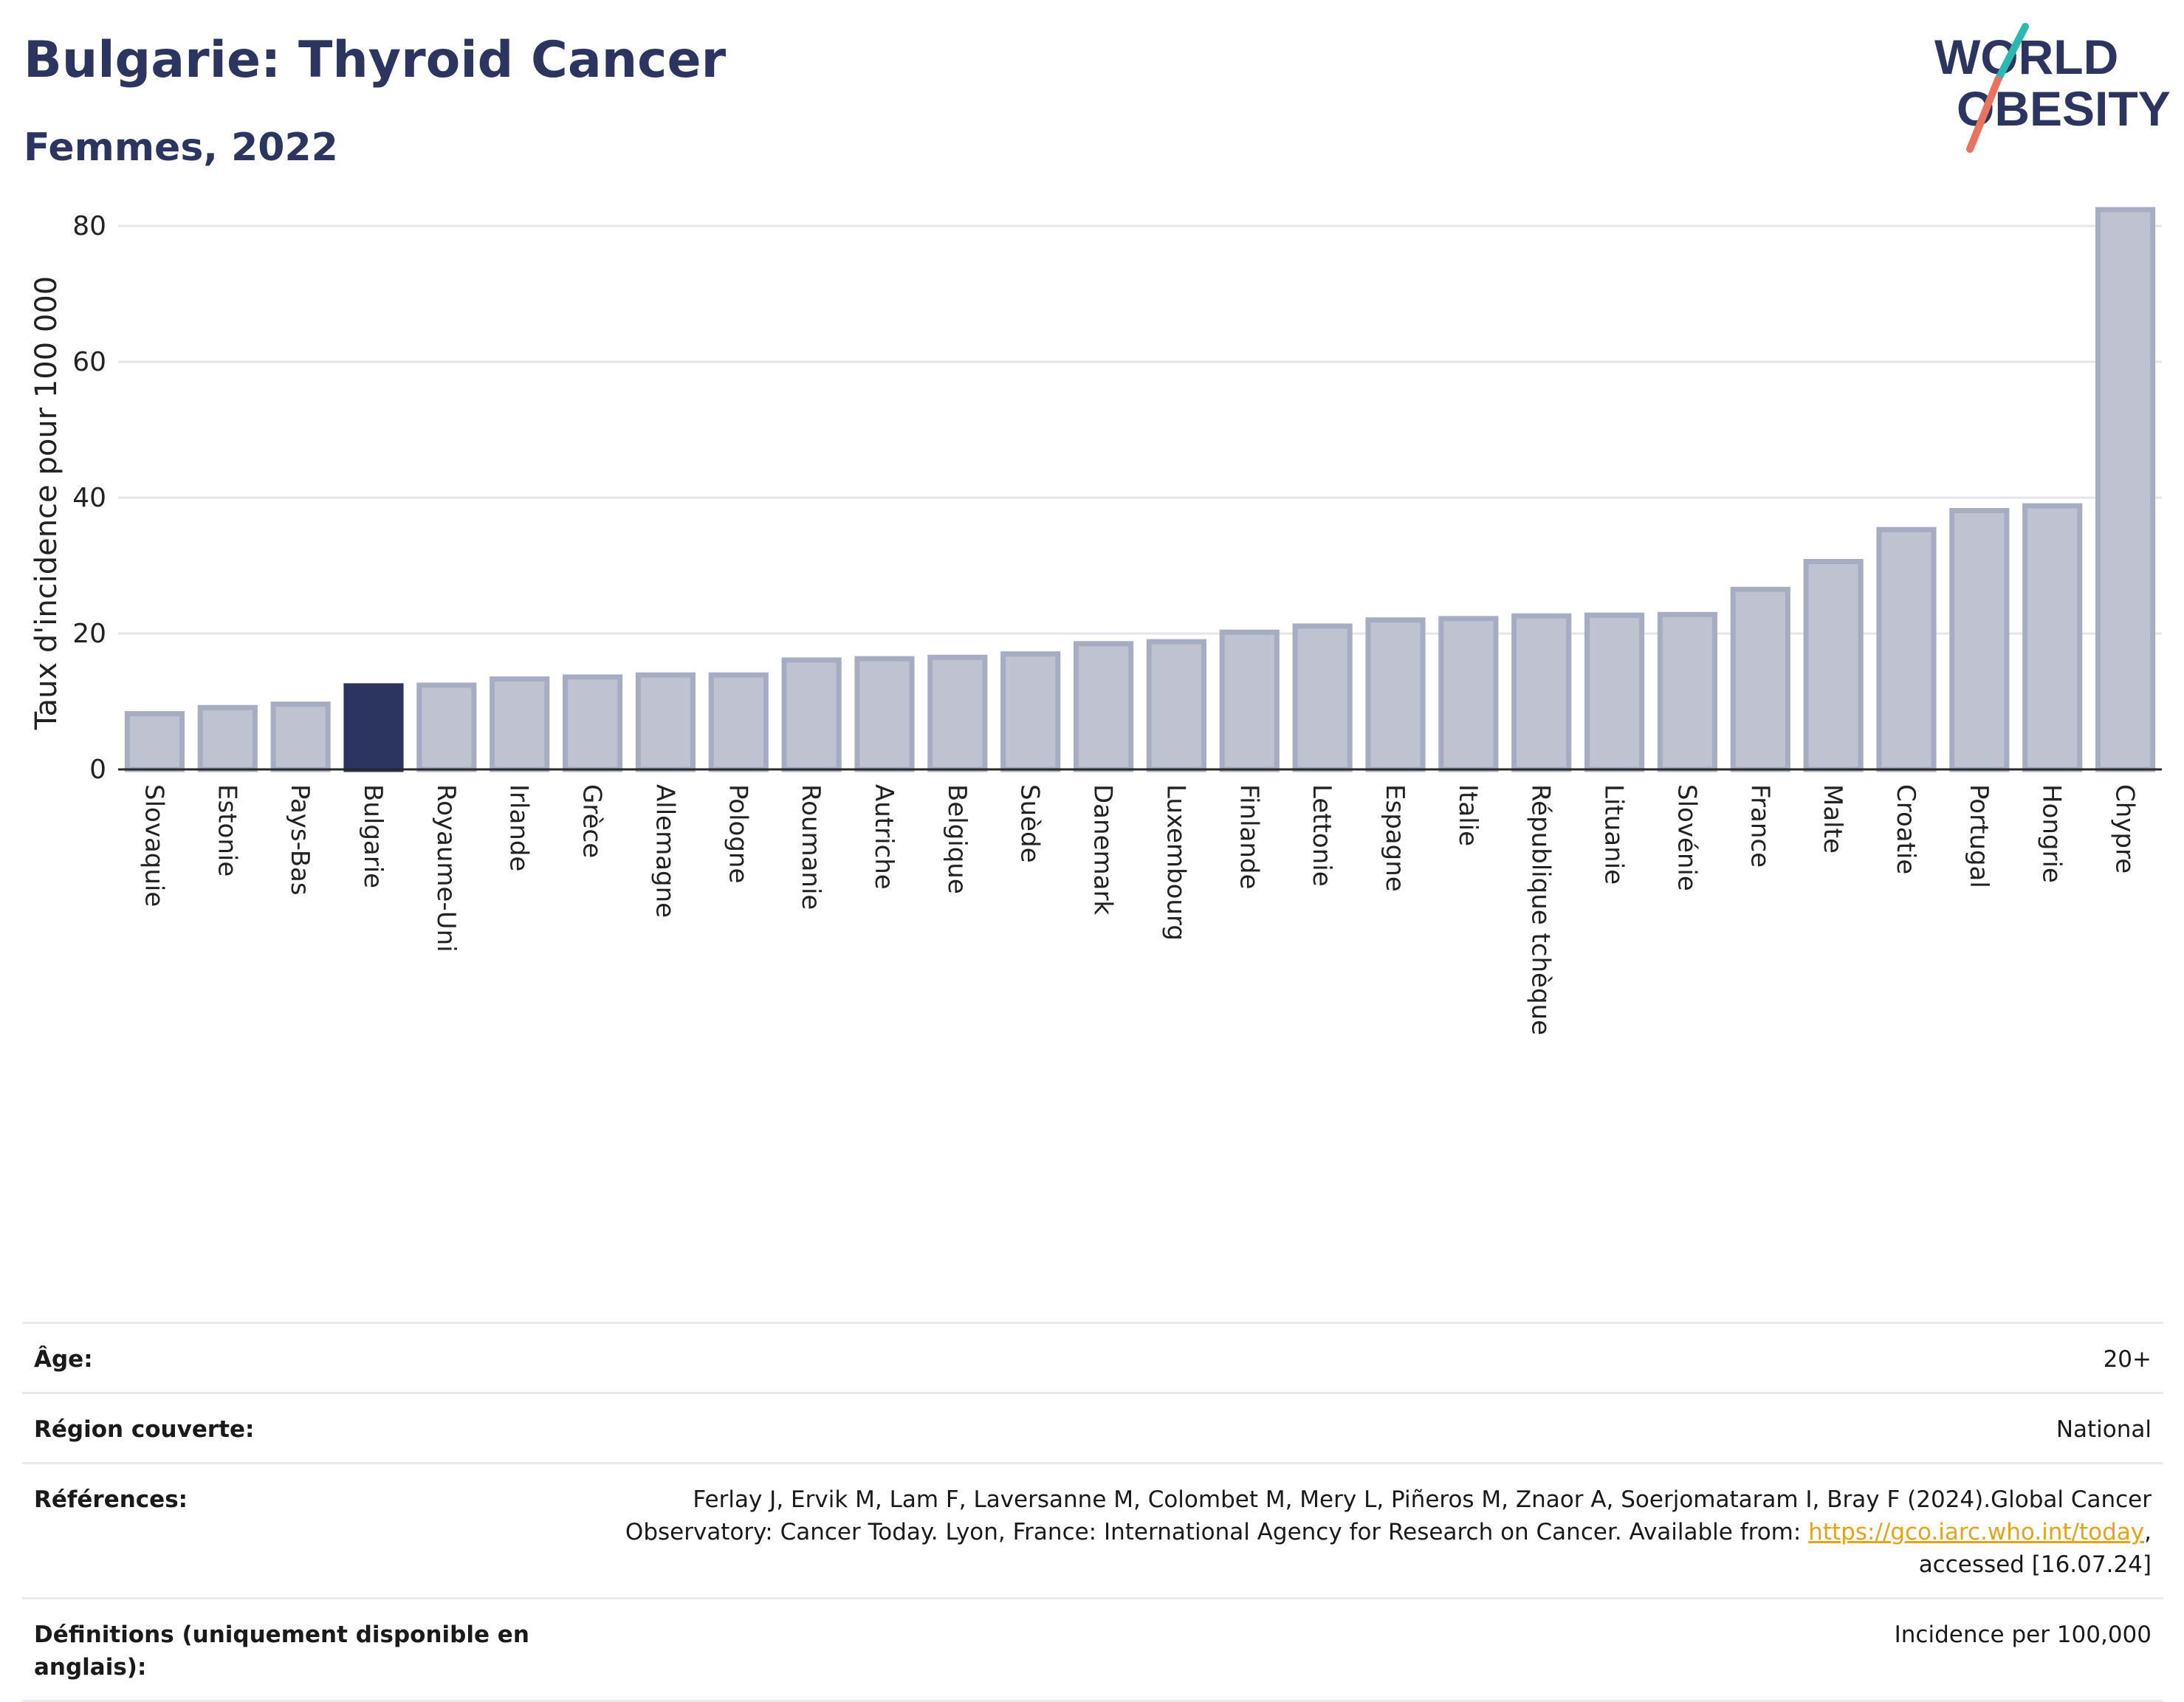 The height and width of the screenshot is (1702, 2184). I want to click on bar-estonie, so click(227, 738).